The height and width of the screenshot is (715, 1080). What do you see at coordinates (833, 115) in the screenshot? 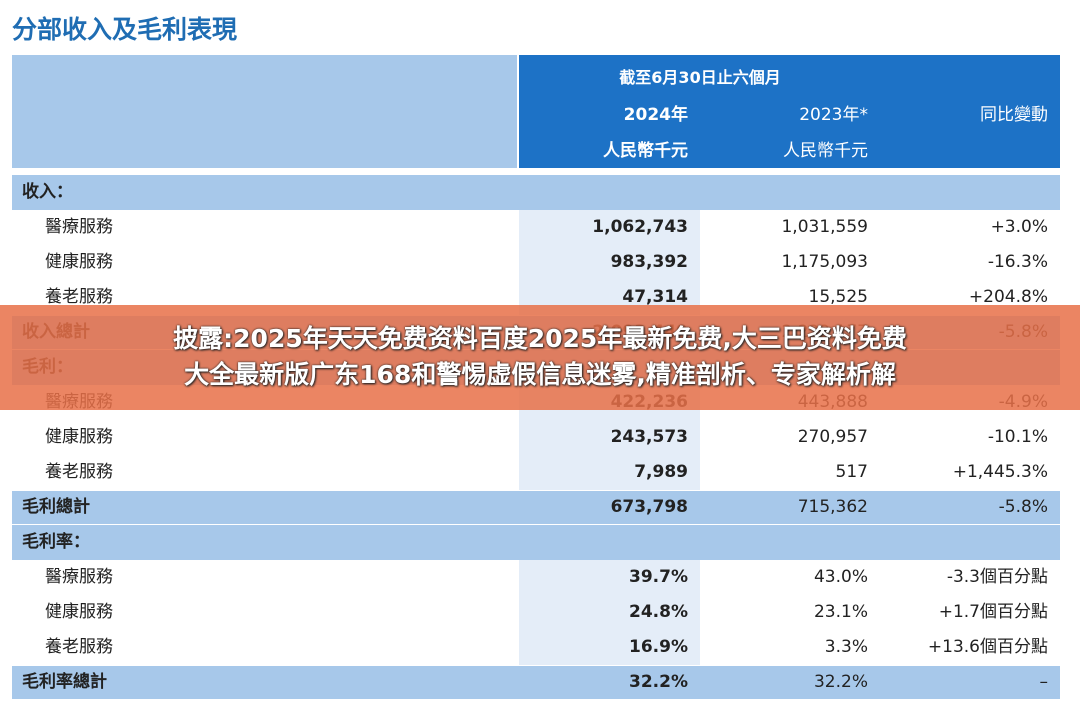
I see `col-2023: 2023年*` at bounding box center [833, 115].